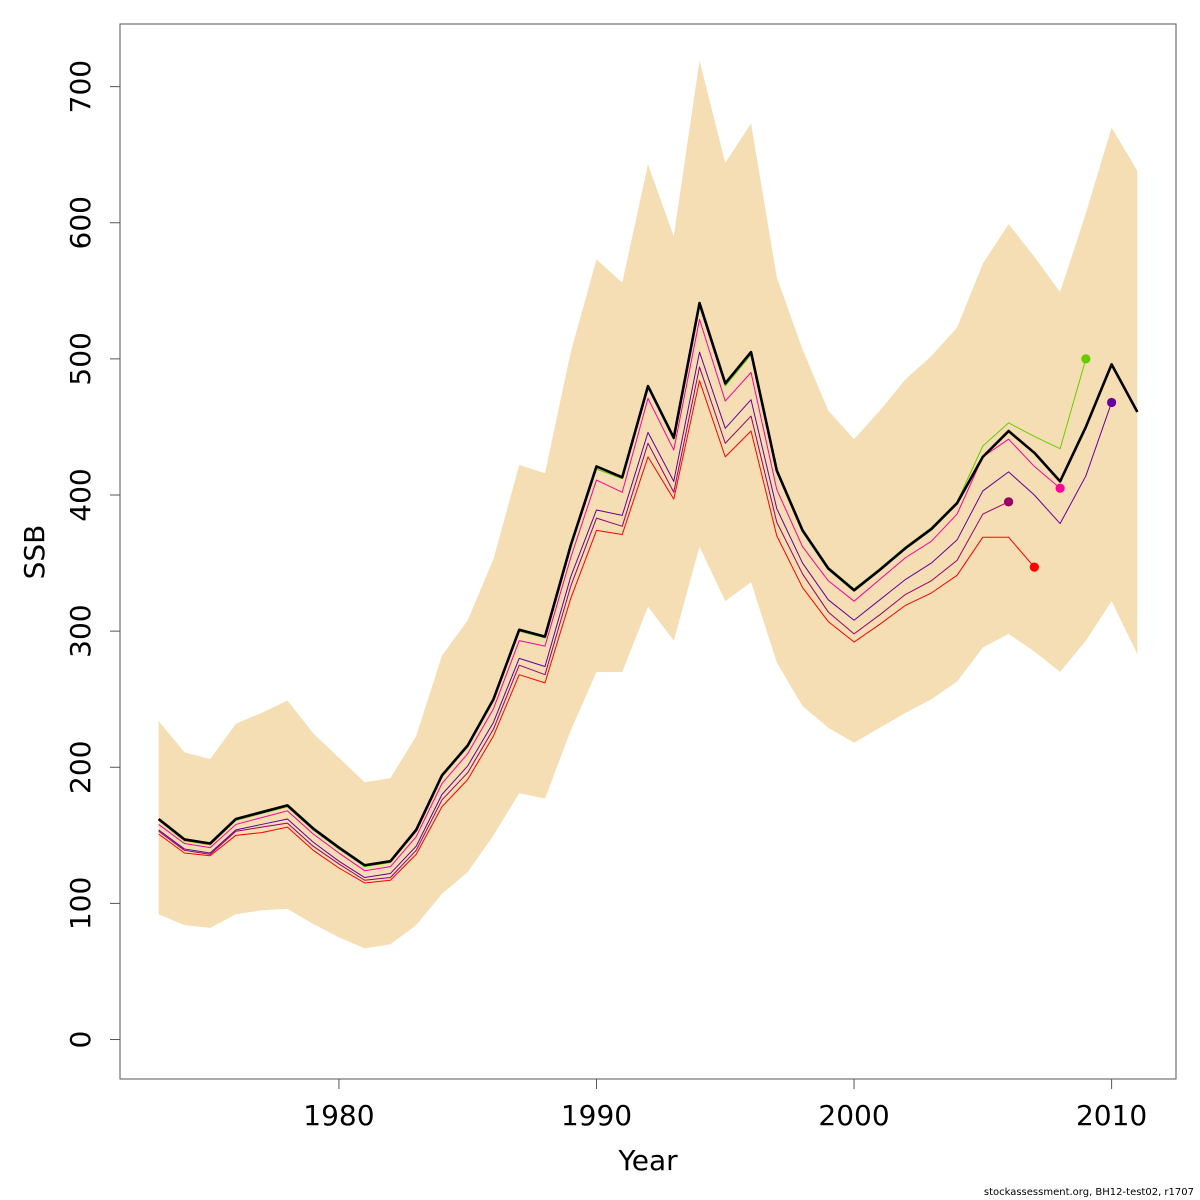  What do you see at coordinates (80, 903) in the screenshot?
I see `y-tick-label: 100` at bounding box center [80, 903].